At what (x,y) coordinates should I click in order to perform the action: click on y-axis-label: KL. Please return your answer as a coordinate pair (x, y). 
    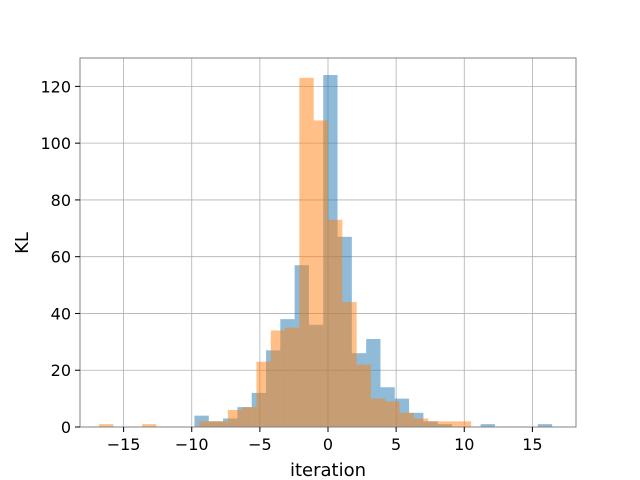
    Looking at the image, I should click on (22, 243).